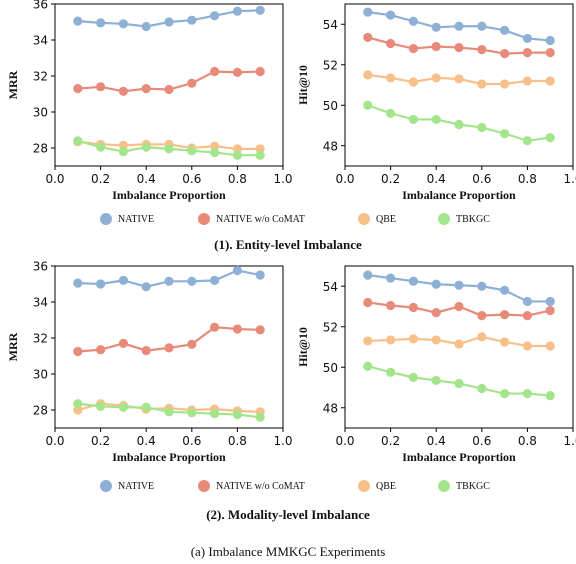 The height and width of the screenshot is (564, 576). I want to click on legend-label-qbe: QBE, so click(386, 219).